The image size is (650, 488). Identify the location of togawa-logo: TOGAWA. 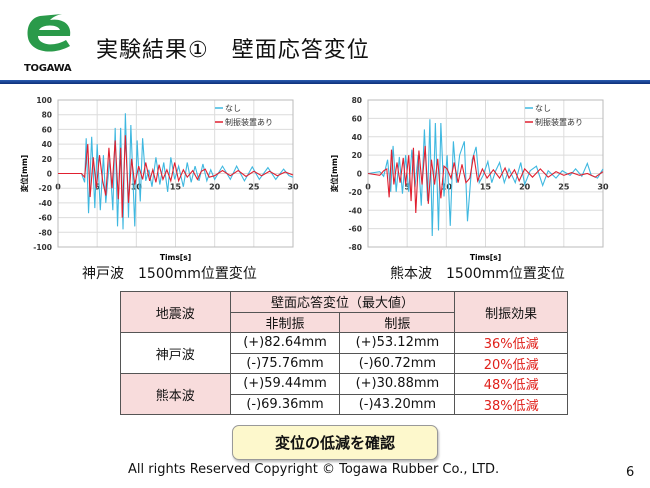
(50, 43).